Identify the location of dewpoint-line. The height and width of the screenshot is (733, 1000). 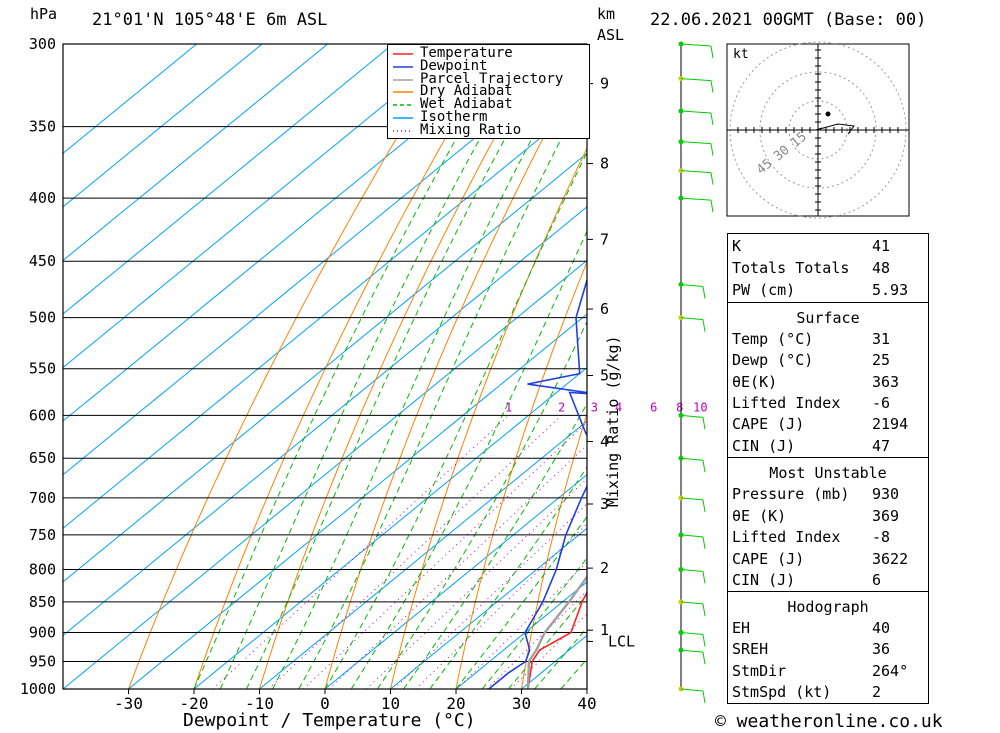
(537, 483).